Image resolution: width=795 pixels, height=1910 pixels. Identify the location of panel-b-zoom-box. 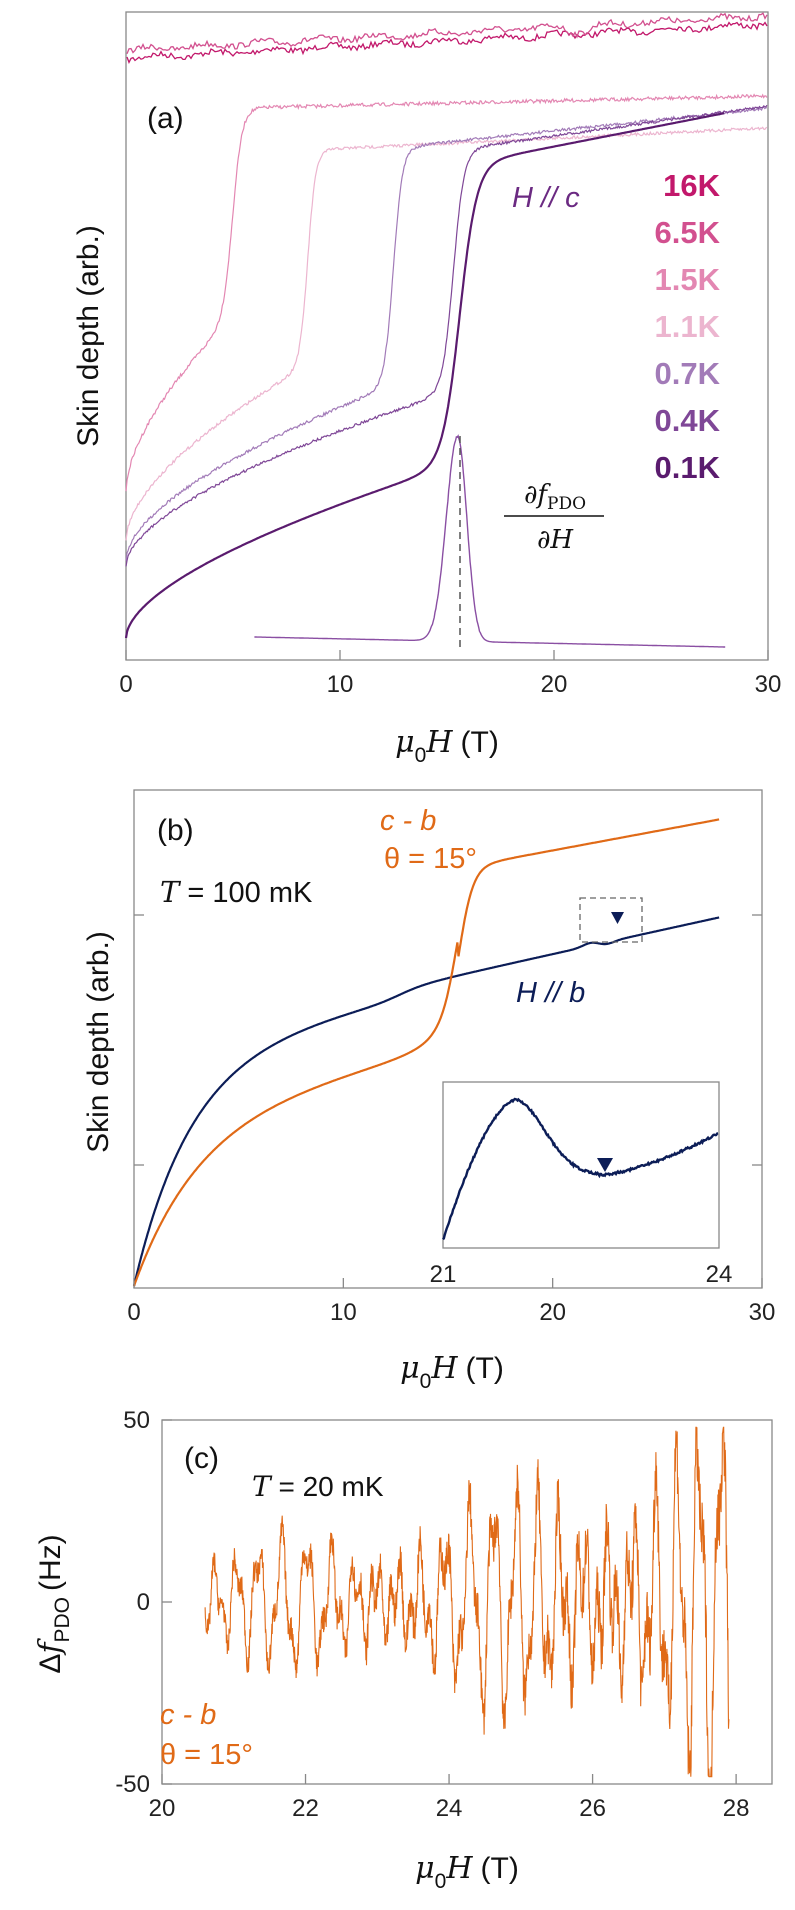
(611, 920).